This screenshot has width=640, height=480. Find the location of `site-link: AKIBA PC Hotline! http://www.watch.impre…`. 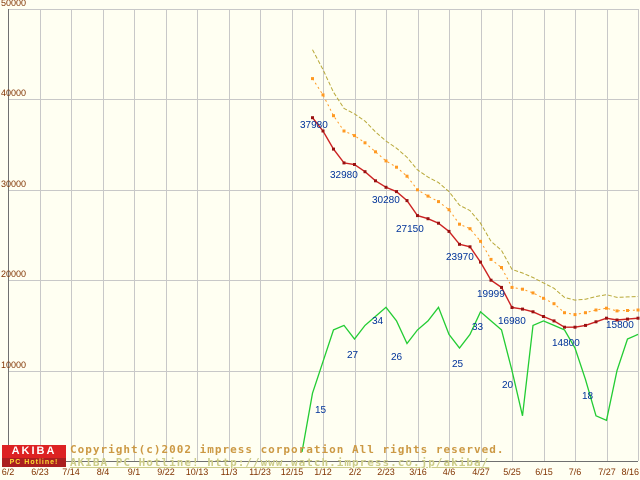

site-link: AKIBA PC Hotline! http://www.watch.impre… is located at coordinates (280, 462).